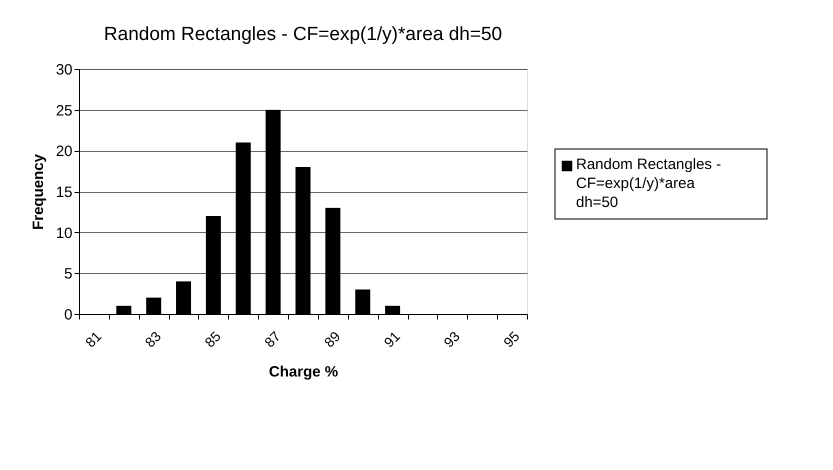 This screenshot has height=470, width=833. What do you see at coordinates (68, 315) in the screenshot?
I see `y-tick-label: 0` at bounding box center [68, 315].